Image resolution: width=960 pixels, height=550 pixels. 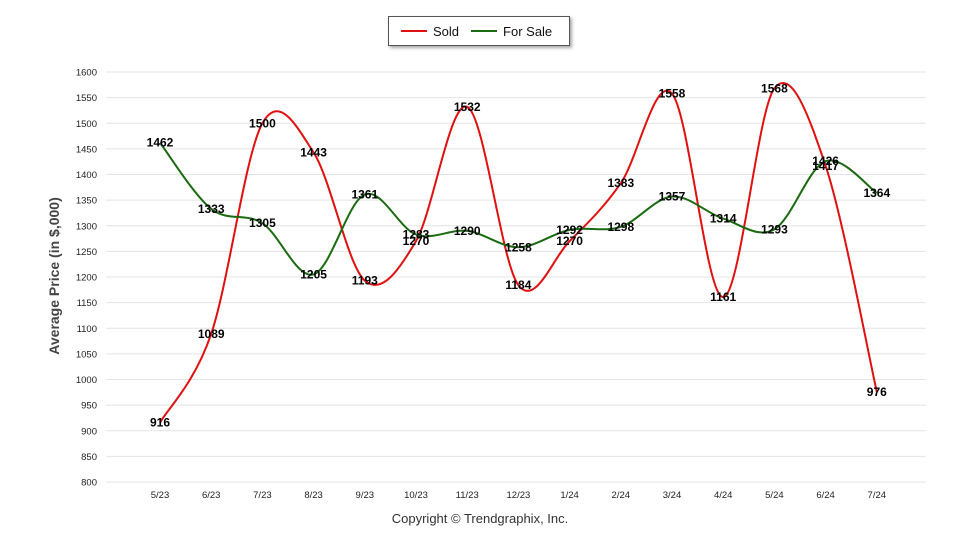 What do you see at coordinates (467, 495) in the screenshot?
I see `x-tick-label: 11/23` at bounding box center [467, 495].